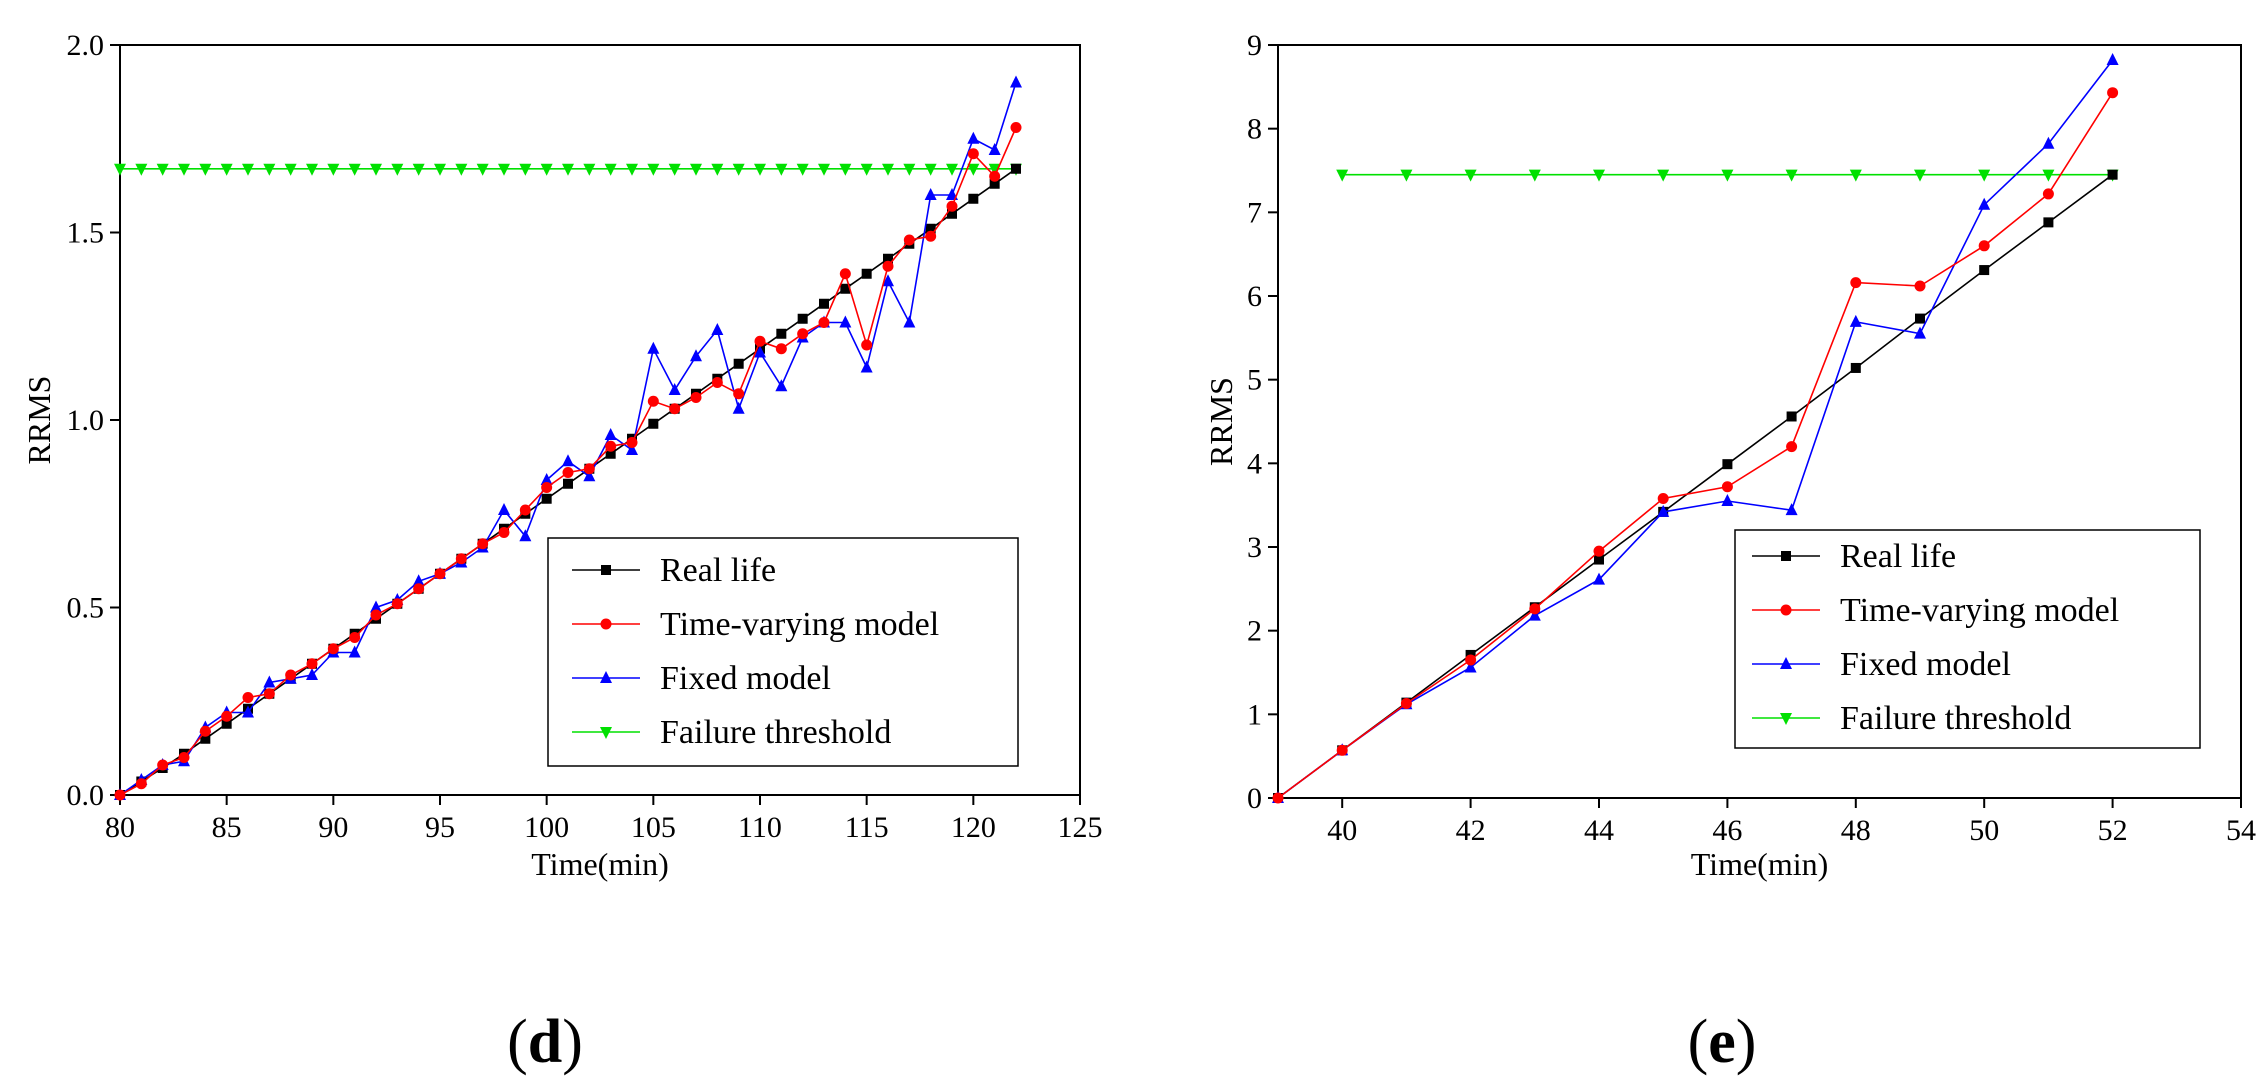 The height and width of the screenshot is (1079, 2261). What do you see at coordinates (1967, 639) in the screenshot?
I see `legend-box` at bounding box center [1967, 639].